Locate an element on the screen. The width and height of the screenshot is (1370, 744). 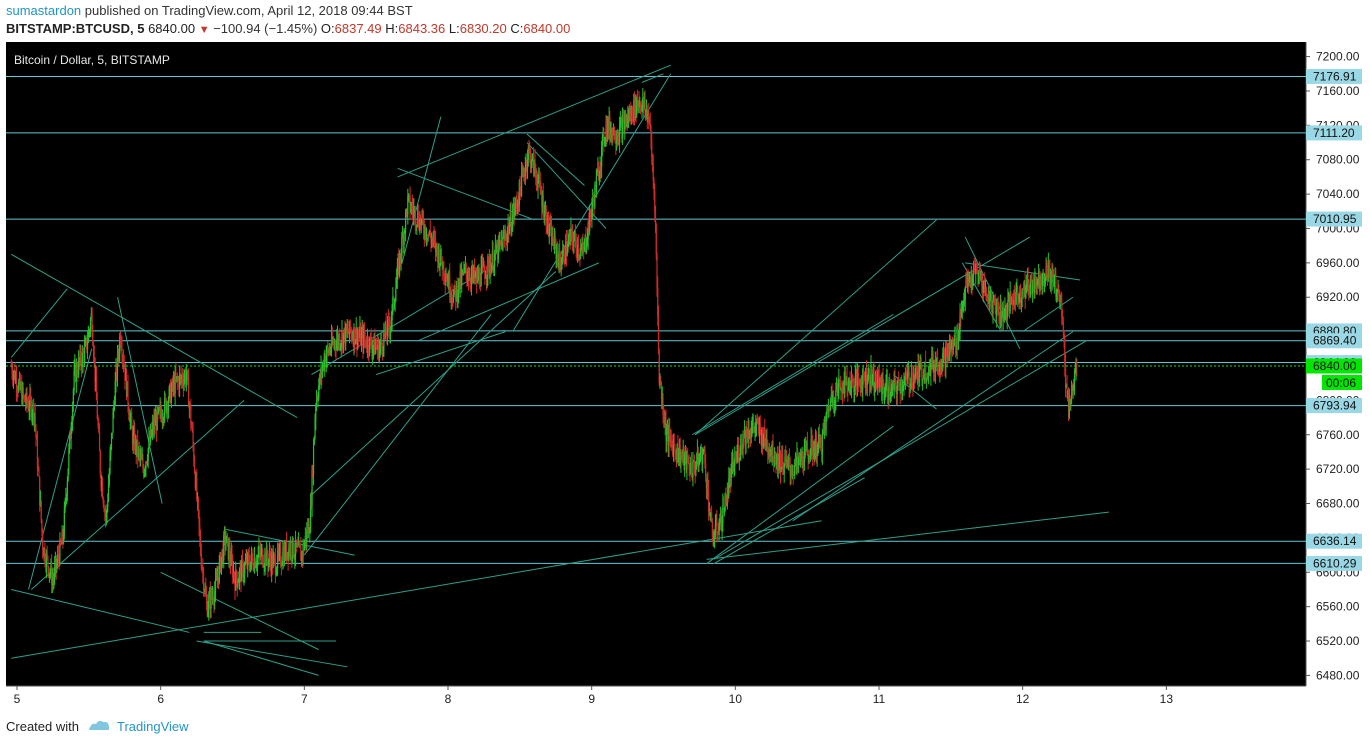
low-label: L: is located at coordinates (454, 28).